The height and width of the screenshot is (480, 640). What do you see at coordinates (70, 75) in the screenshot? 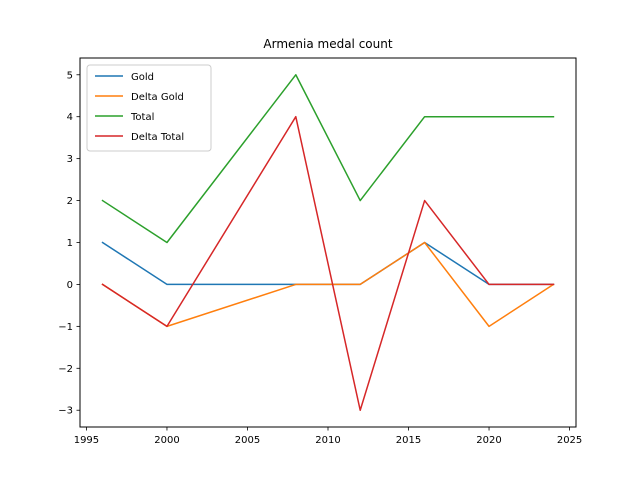
I see `y-tick-label: 5` at bounding box center [70, 75].